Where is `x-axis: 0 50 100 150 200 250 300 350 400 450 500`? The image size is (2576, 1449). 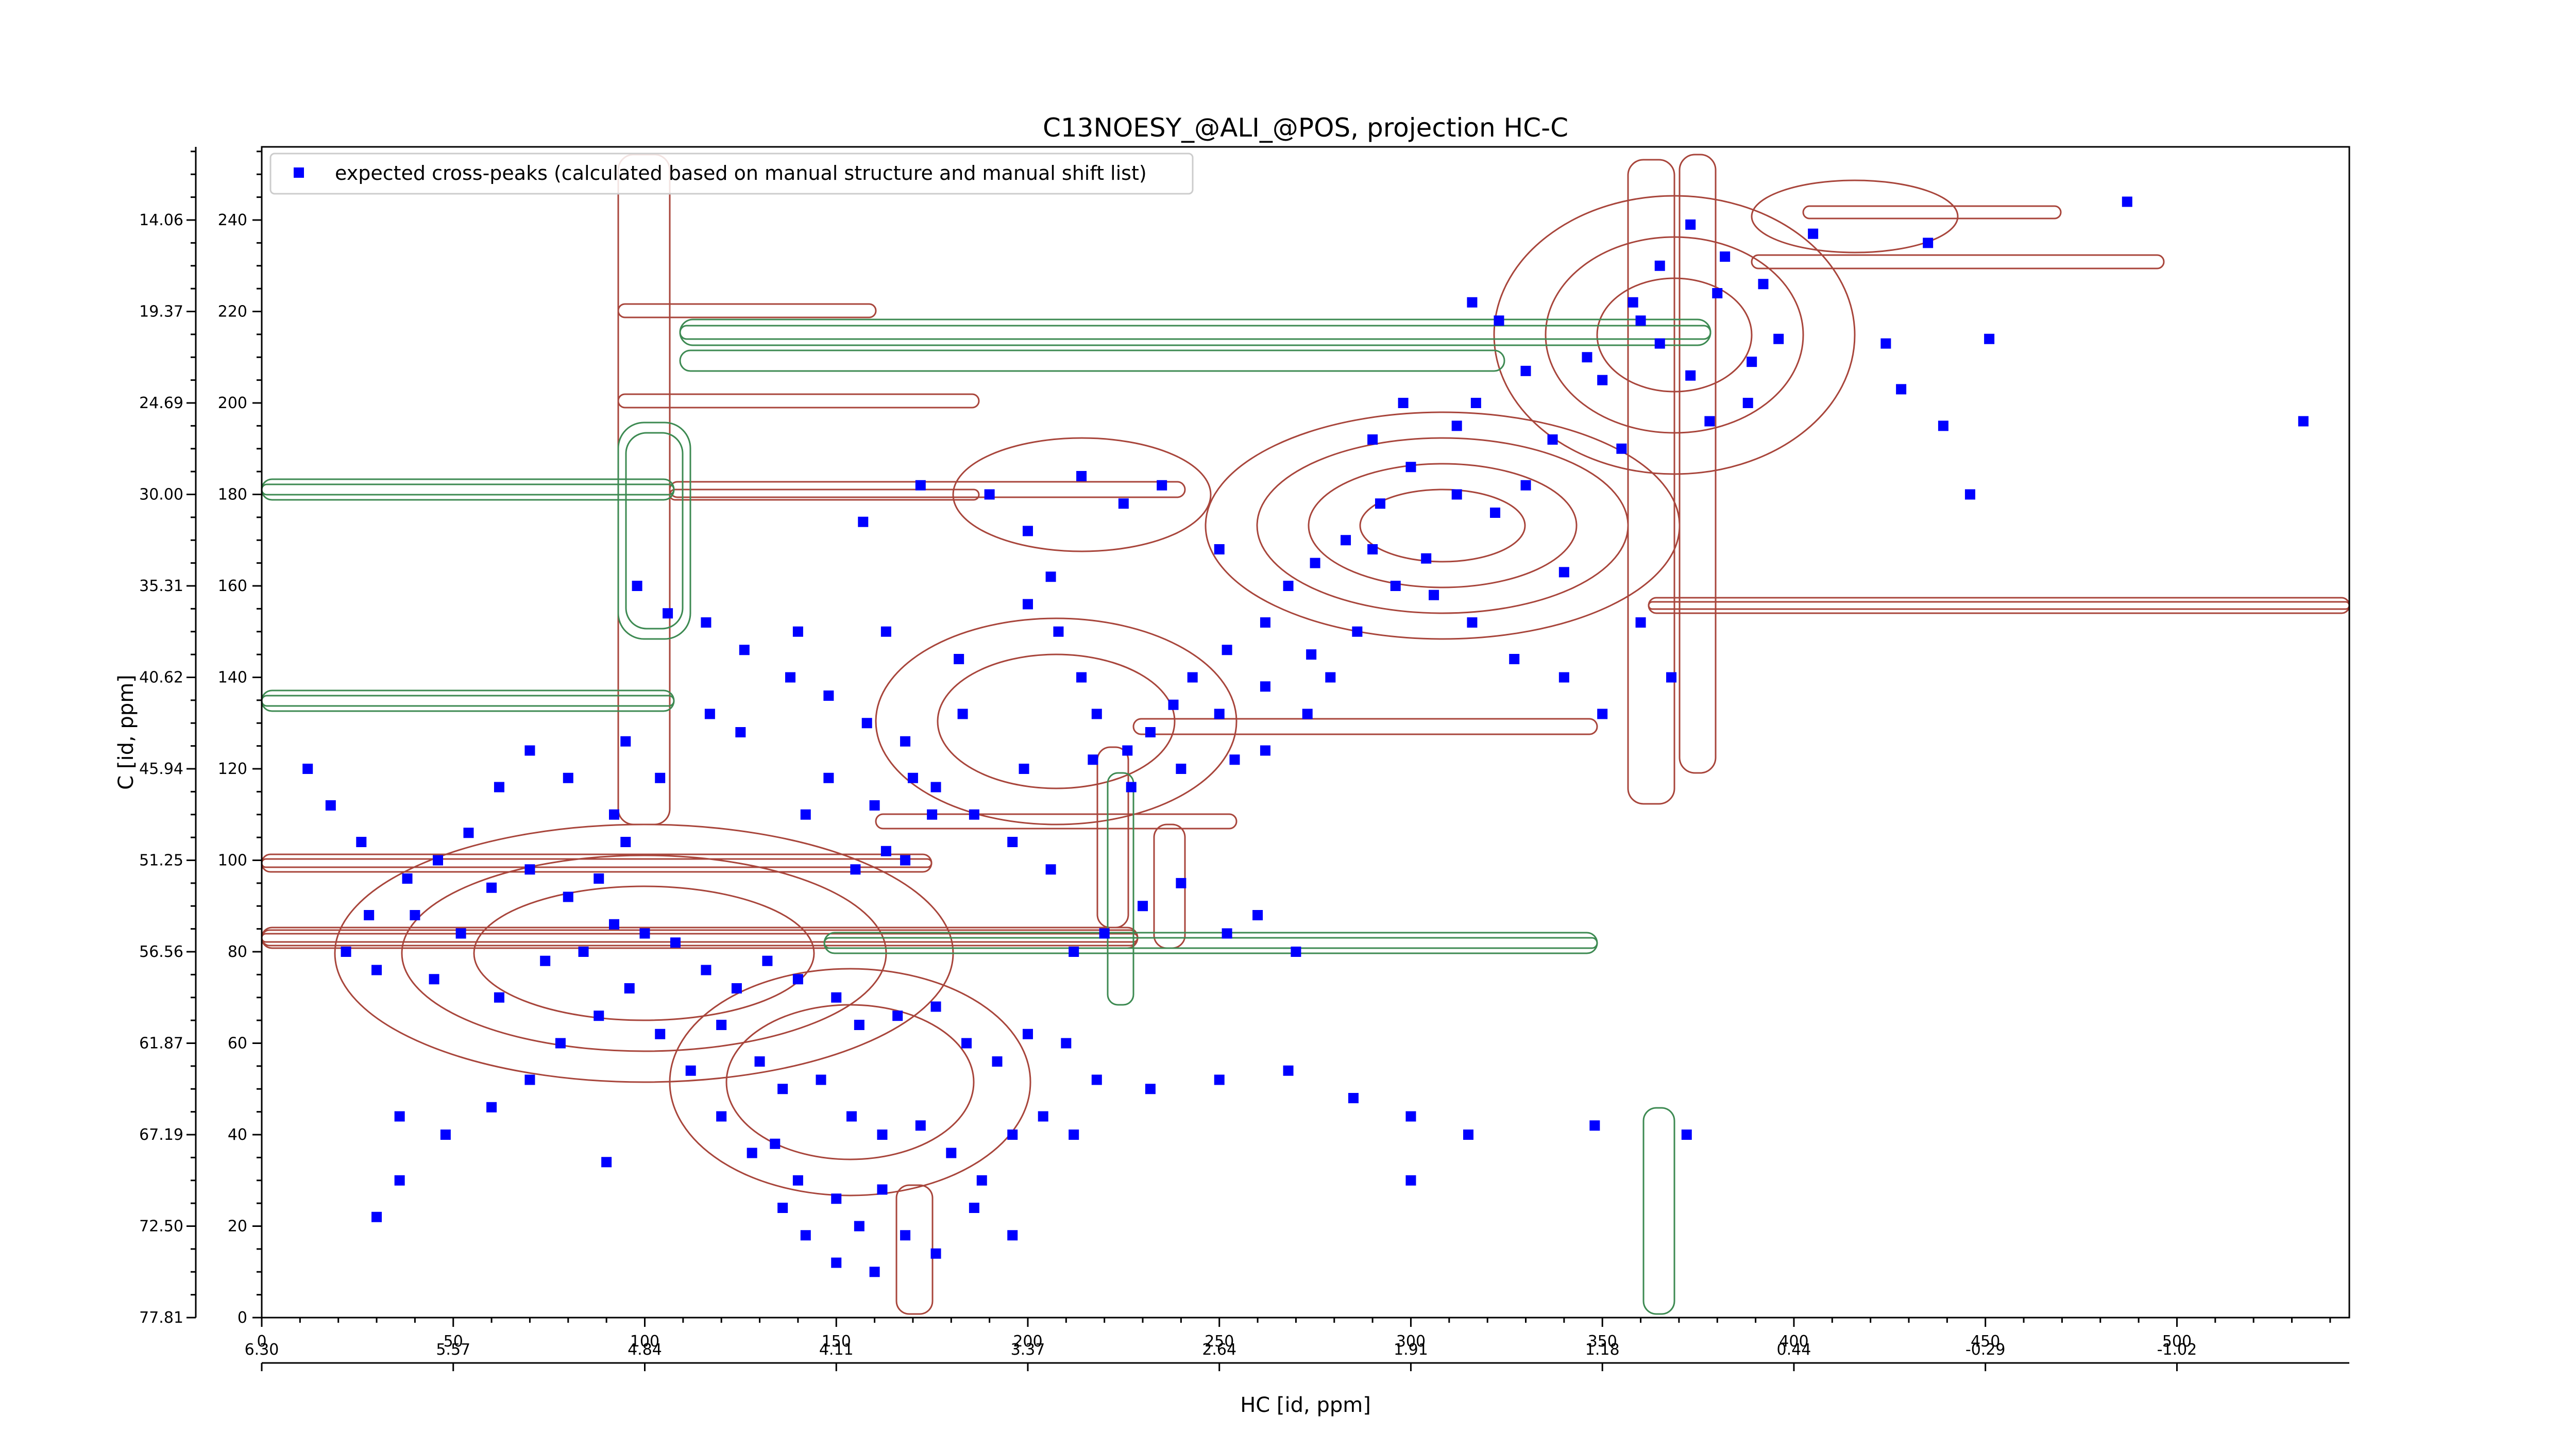
x-axis: 0 50 100 150 200 250 300 350 400 450 500 is located at coordinates (1294, 1334).